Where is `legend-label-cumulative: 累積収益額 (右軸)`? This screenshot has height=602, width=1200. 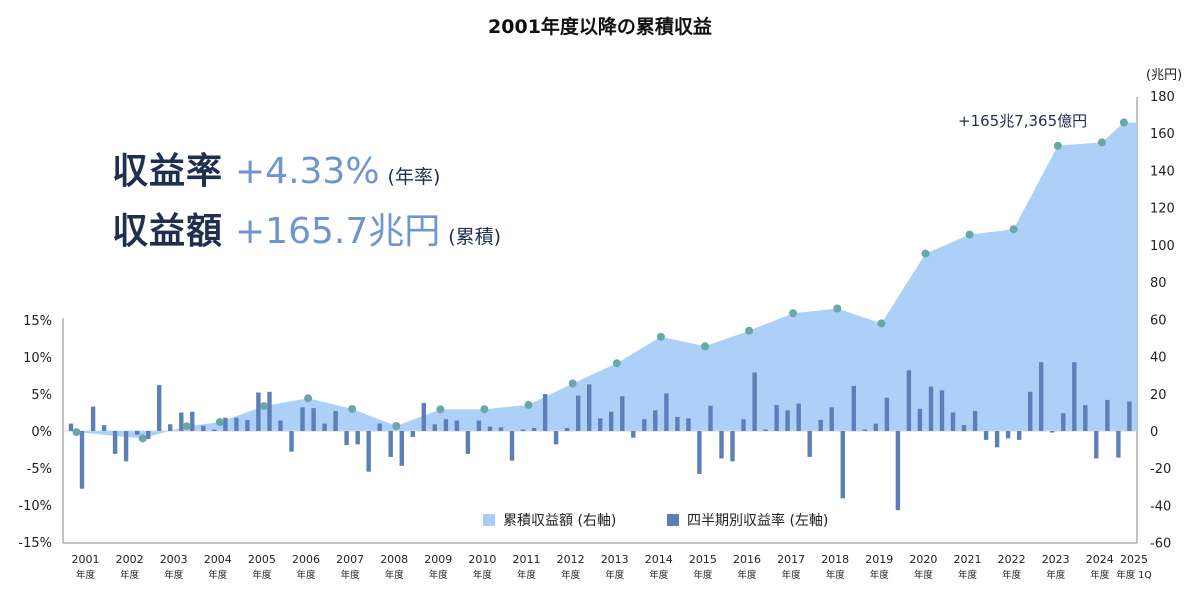
legend-label-cumulative: 累積収益額 (右軸) is located at coordinates (560, 521).